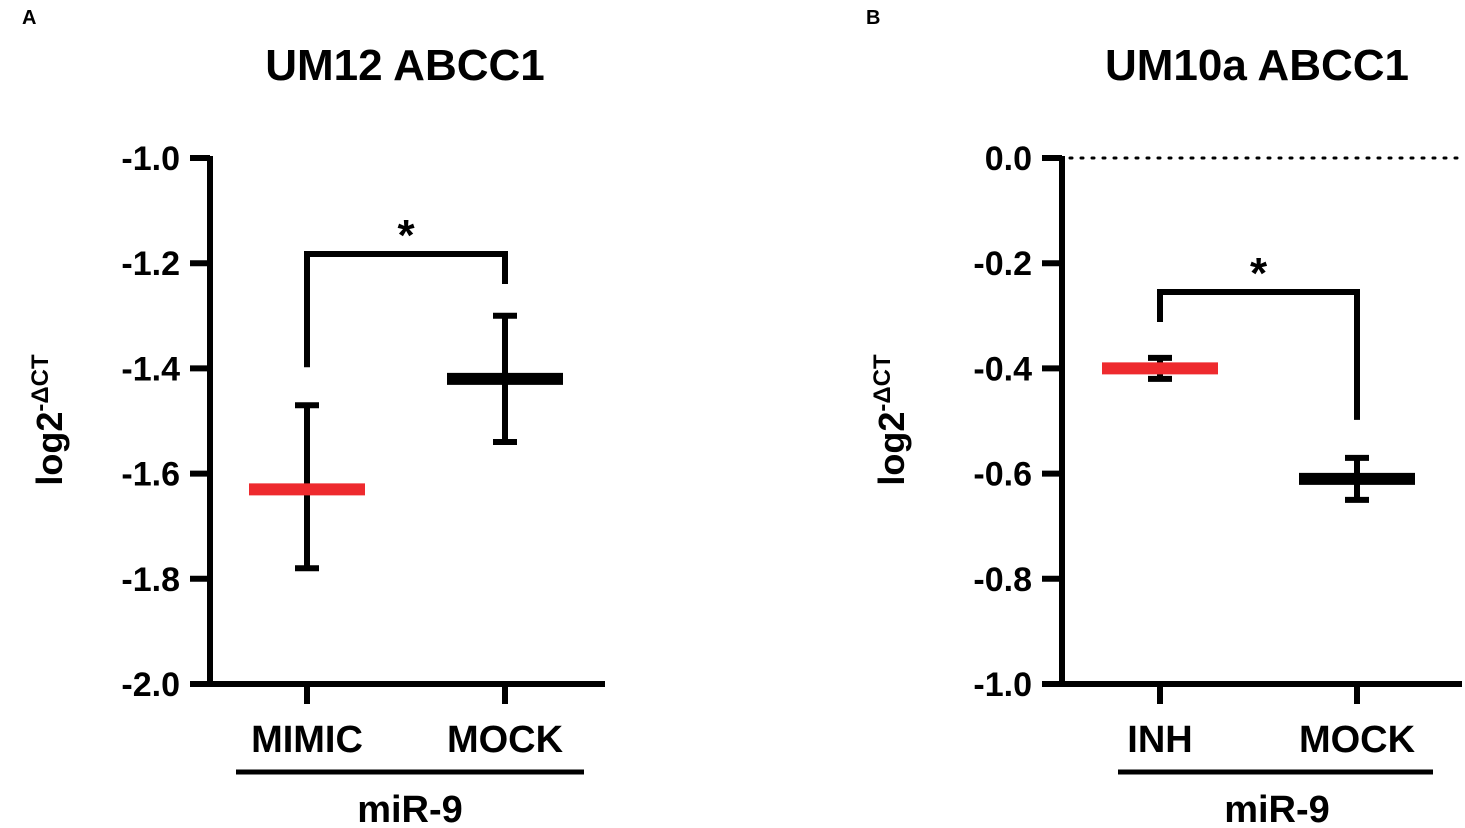 The width and height of the screenshot is (1465, 828). What do you see at coordinates (150, 264) in the screenshot?
I see `y-tick-label: -1.2` at bounding box center [150, 264].